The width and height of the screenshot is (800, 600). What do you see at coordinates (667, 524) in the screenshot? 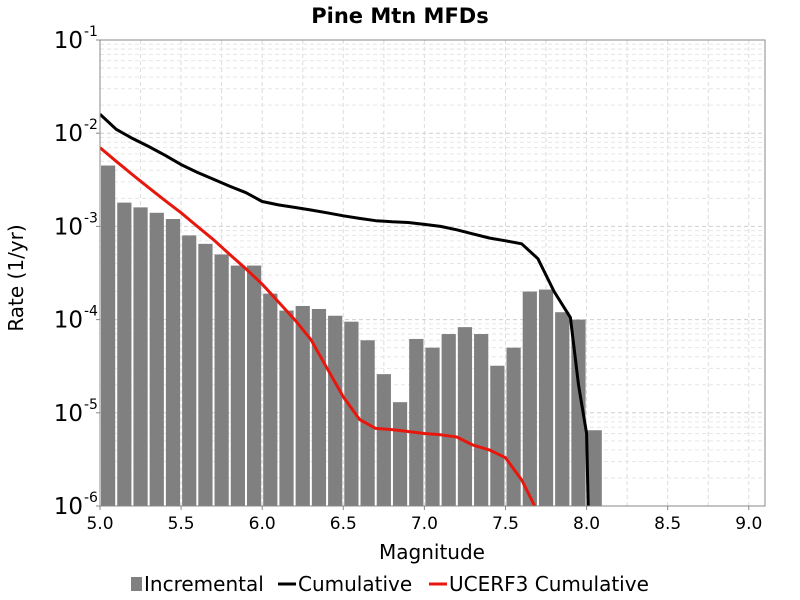
I see `x-tick-label: 8.5` at bounding box center [667, 524].